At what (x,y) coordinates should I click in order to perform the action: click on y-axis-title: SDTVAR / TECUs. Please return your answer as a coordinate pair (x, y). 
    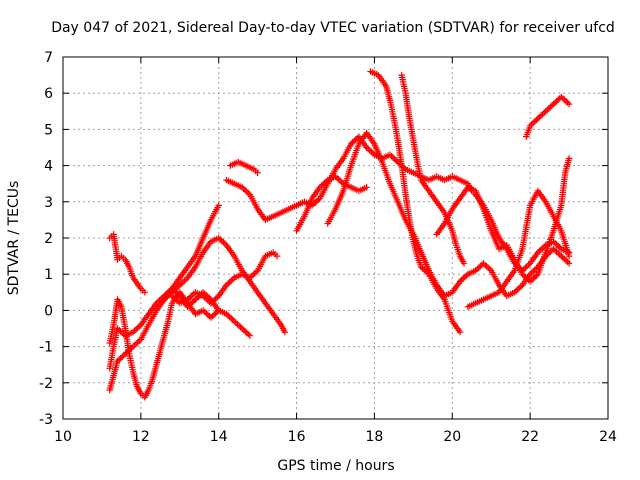
    Looking at the image, I should click on (14, 238).